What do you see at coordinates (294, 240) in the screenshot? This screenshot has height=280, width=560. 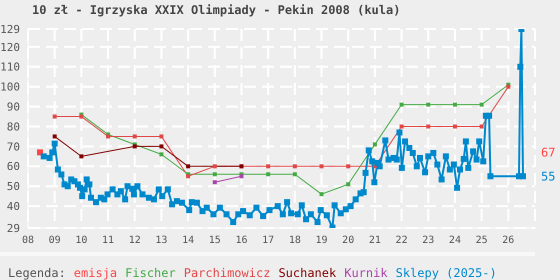 I see `x-tick-label: 18` at bounding box center [294, 240].